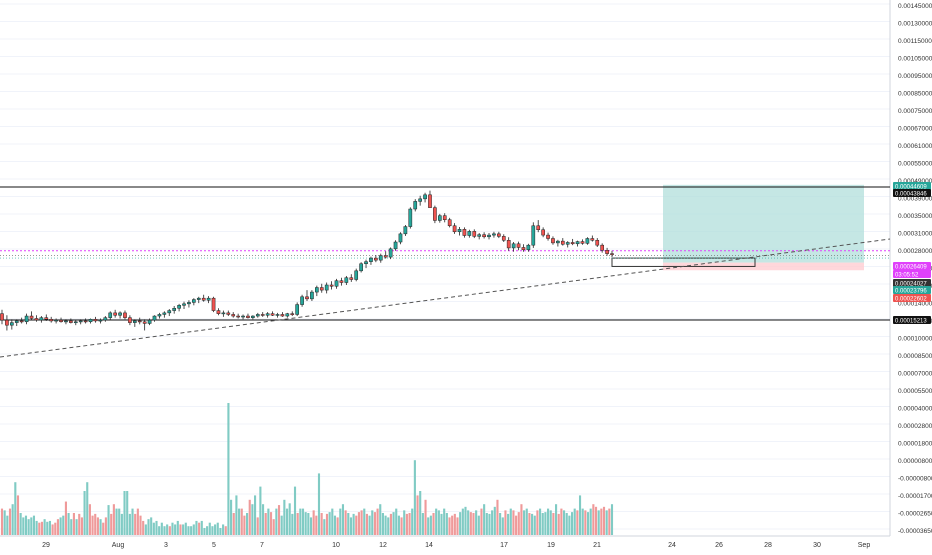 Image resolution: width=932 pixels, height=555 pixels. What do you see at coordinates (336, 545) in the screenshot?
I see `time-tick-label: 10` at bounding box center [336, 545].